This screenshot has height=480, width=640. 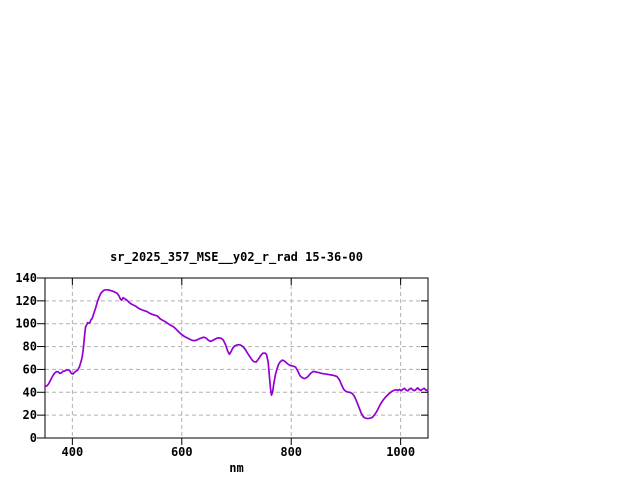 I want to click on y-tick-label: 140, so click(x=26, y=278).